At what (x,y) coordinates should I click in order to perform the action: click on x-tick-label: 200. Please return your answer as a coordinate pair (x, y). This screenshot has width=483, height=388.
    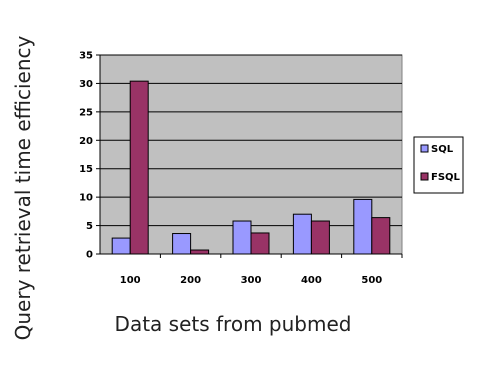
    Looking at the image, I should click on (190, 280).